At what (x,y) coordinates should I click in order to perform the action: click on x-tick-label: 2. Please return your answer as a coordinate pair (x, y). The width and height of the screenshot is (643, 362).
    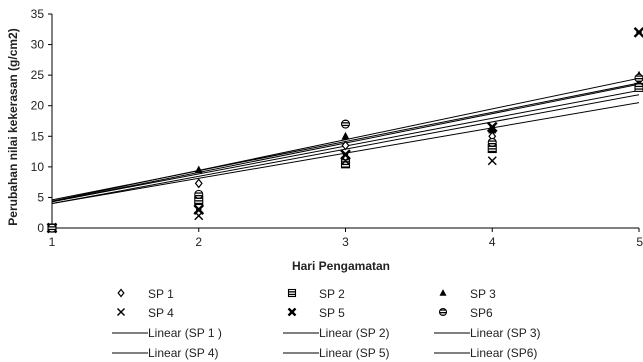
    Looking at the image, I should click on (198, 242).